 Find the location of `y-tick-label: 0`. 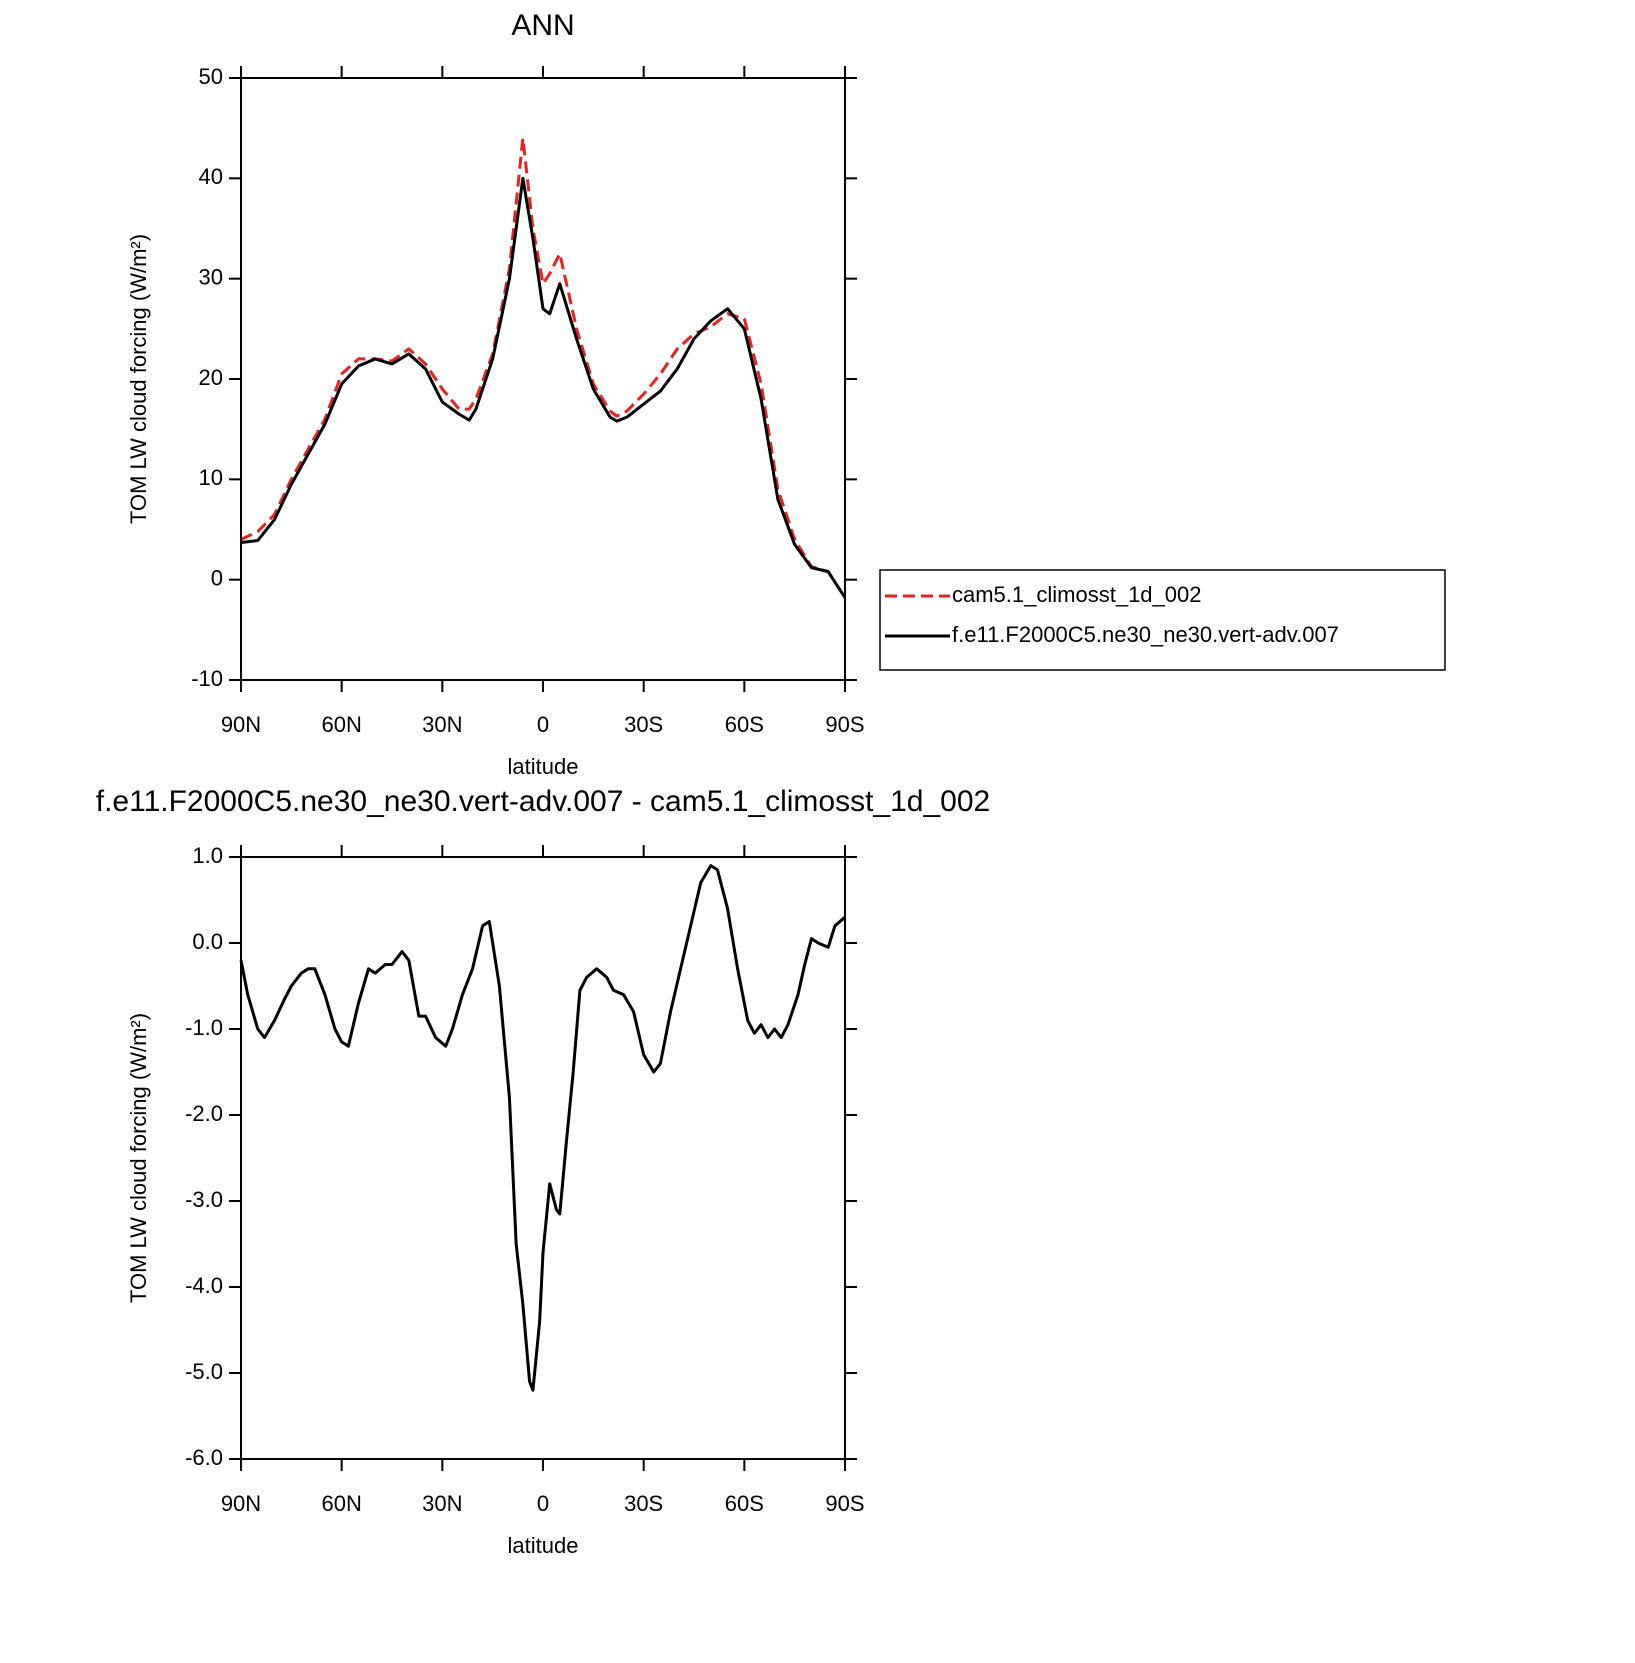

y-tick-label: 0 is located at coordinates (217, 577).